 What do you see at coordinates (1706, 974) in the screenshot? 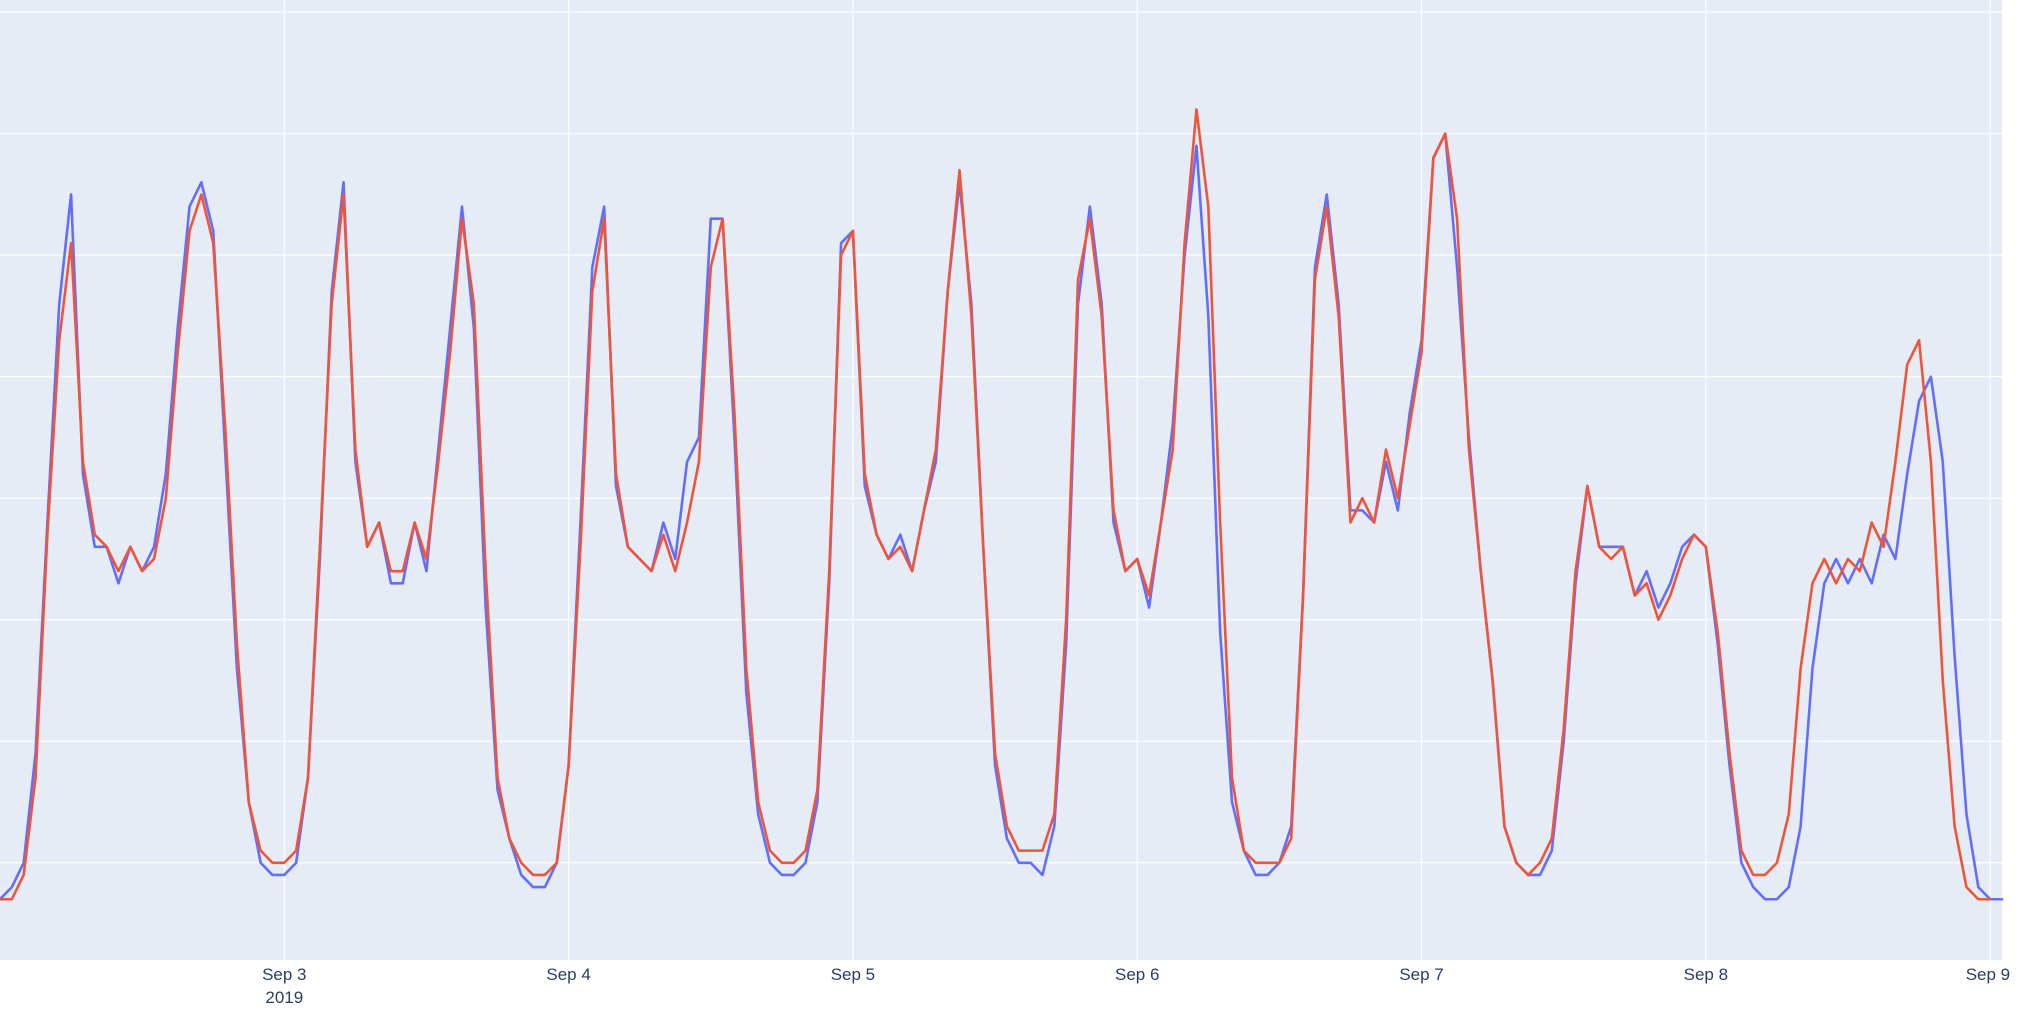
I see `x-tick-label: Sep 8` at bounding box center [1706, 974].